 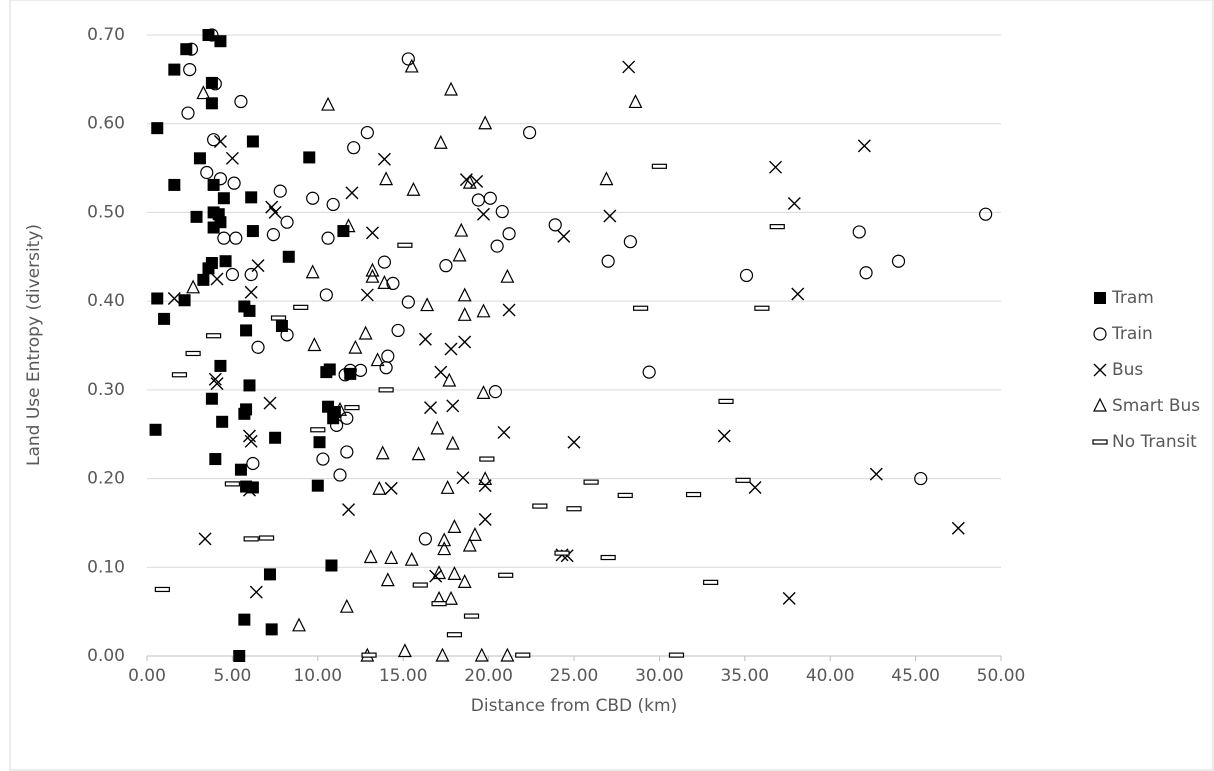 I want to click on y-tick-label: 0.70, so click(x=106, y=35).